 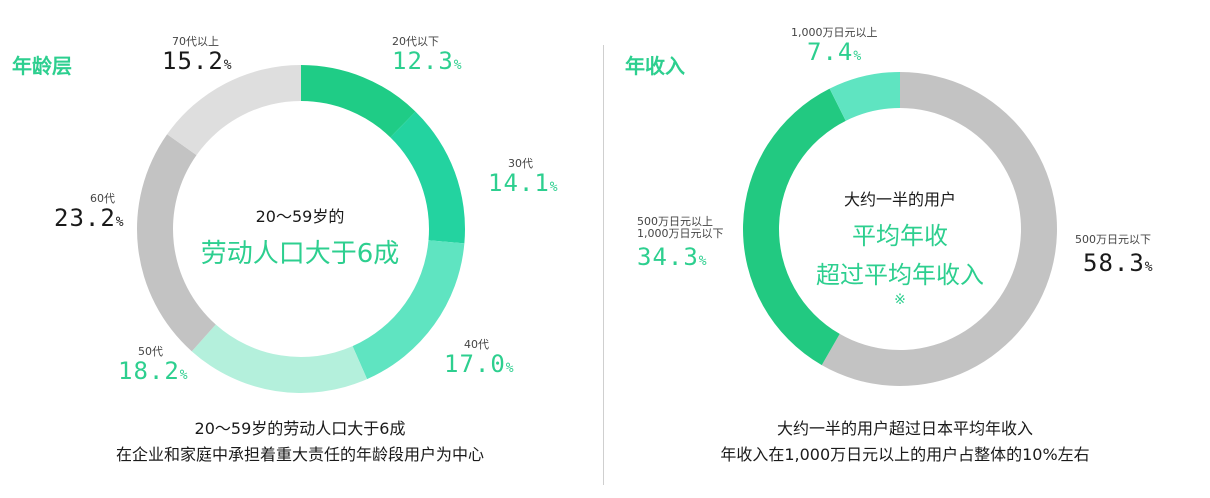 What do you see at coordinates (423, 61) in the screenshot?
I see `age-label-20s-below-value: 12.3` at bounding box center [423, 61].